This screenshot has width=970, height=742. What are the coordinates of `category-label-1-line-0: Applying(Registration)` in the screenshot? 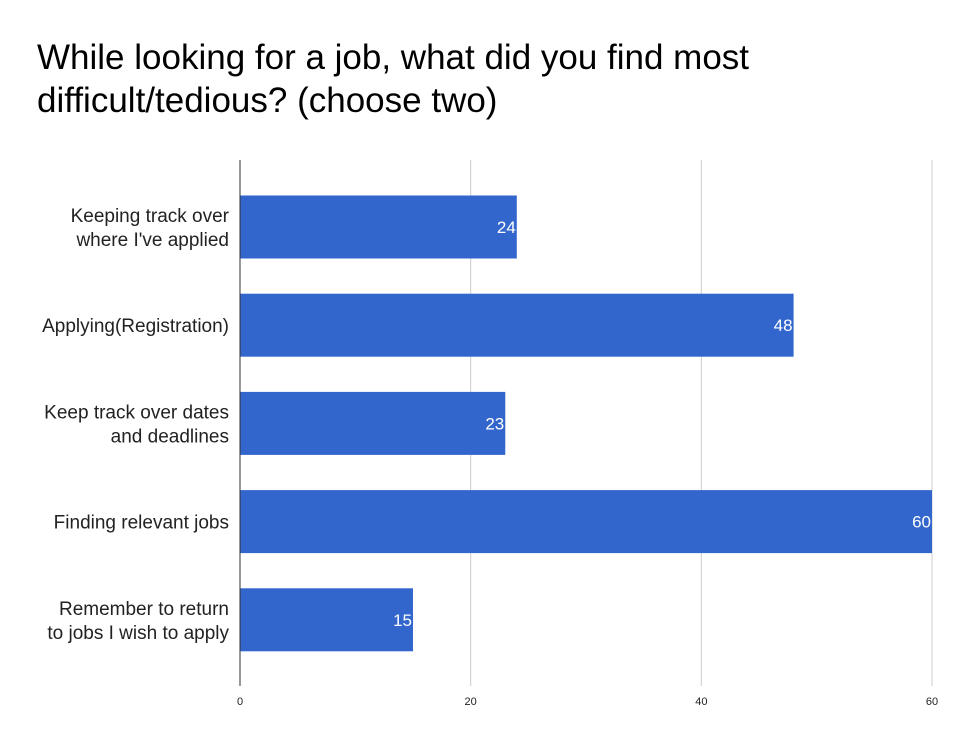 It's located at (135, 326).